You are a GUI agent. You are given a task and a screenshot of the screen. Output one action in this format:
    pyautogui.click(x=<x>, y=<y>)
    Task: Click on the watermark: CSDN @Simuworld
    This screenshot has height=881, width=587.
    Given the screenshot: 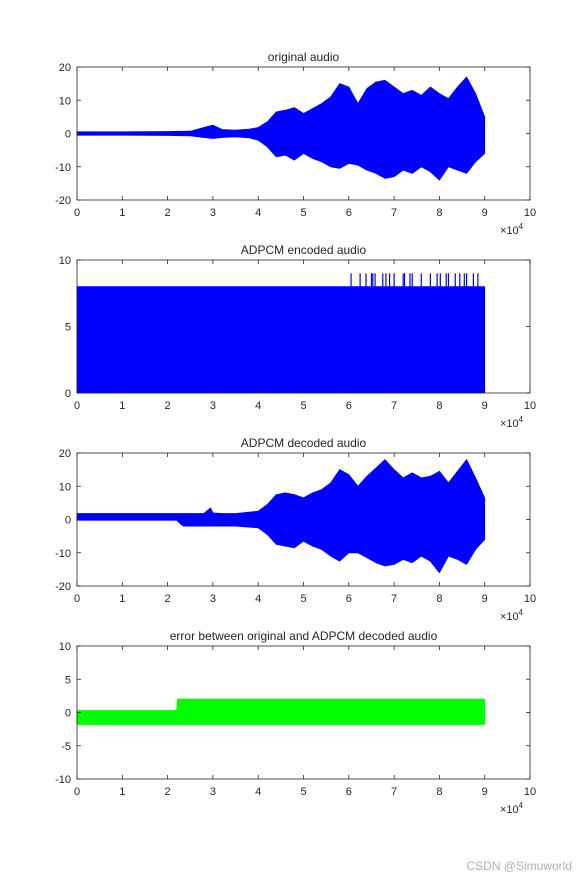 What is the action you would take?
    pyautogui.click(x=519, y=866)
    